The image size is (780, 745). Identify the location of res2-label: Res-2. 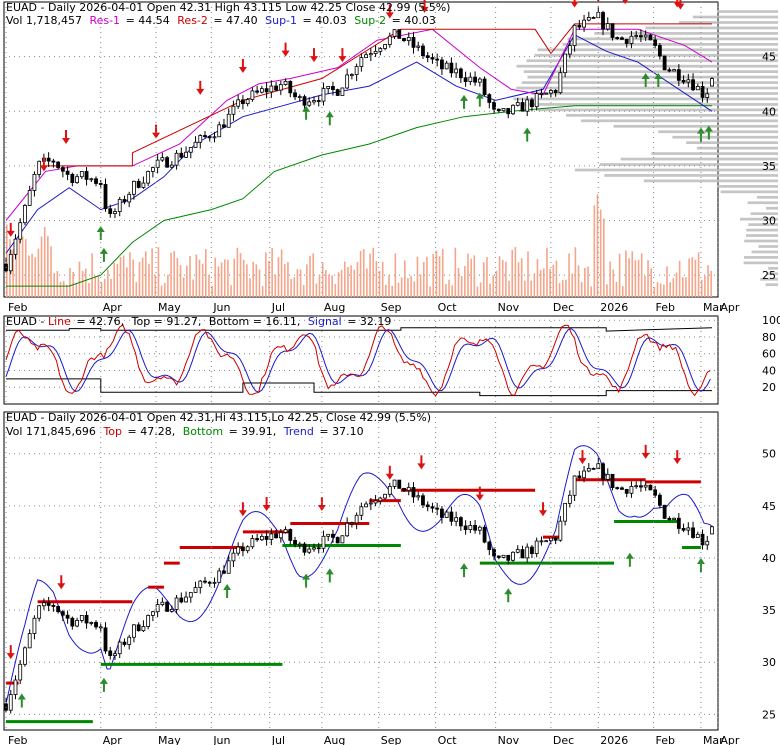
(192, 20).